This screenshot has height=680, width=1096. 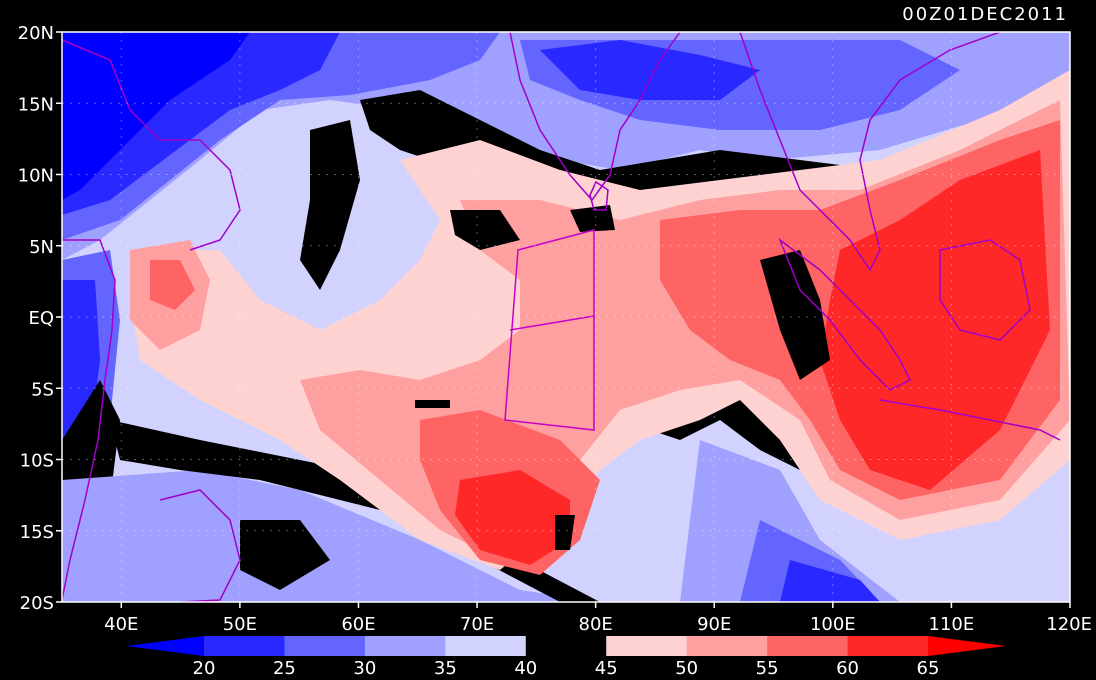 What do you see at coordinates (985, 290) in the screenshot?
I see `coastline-borneo` at bounding box center [985, 290].